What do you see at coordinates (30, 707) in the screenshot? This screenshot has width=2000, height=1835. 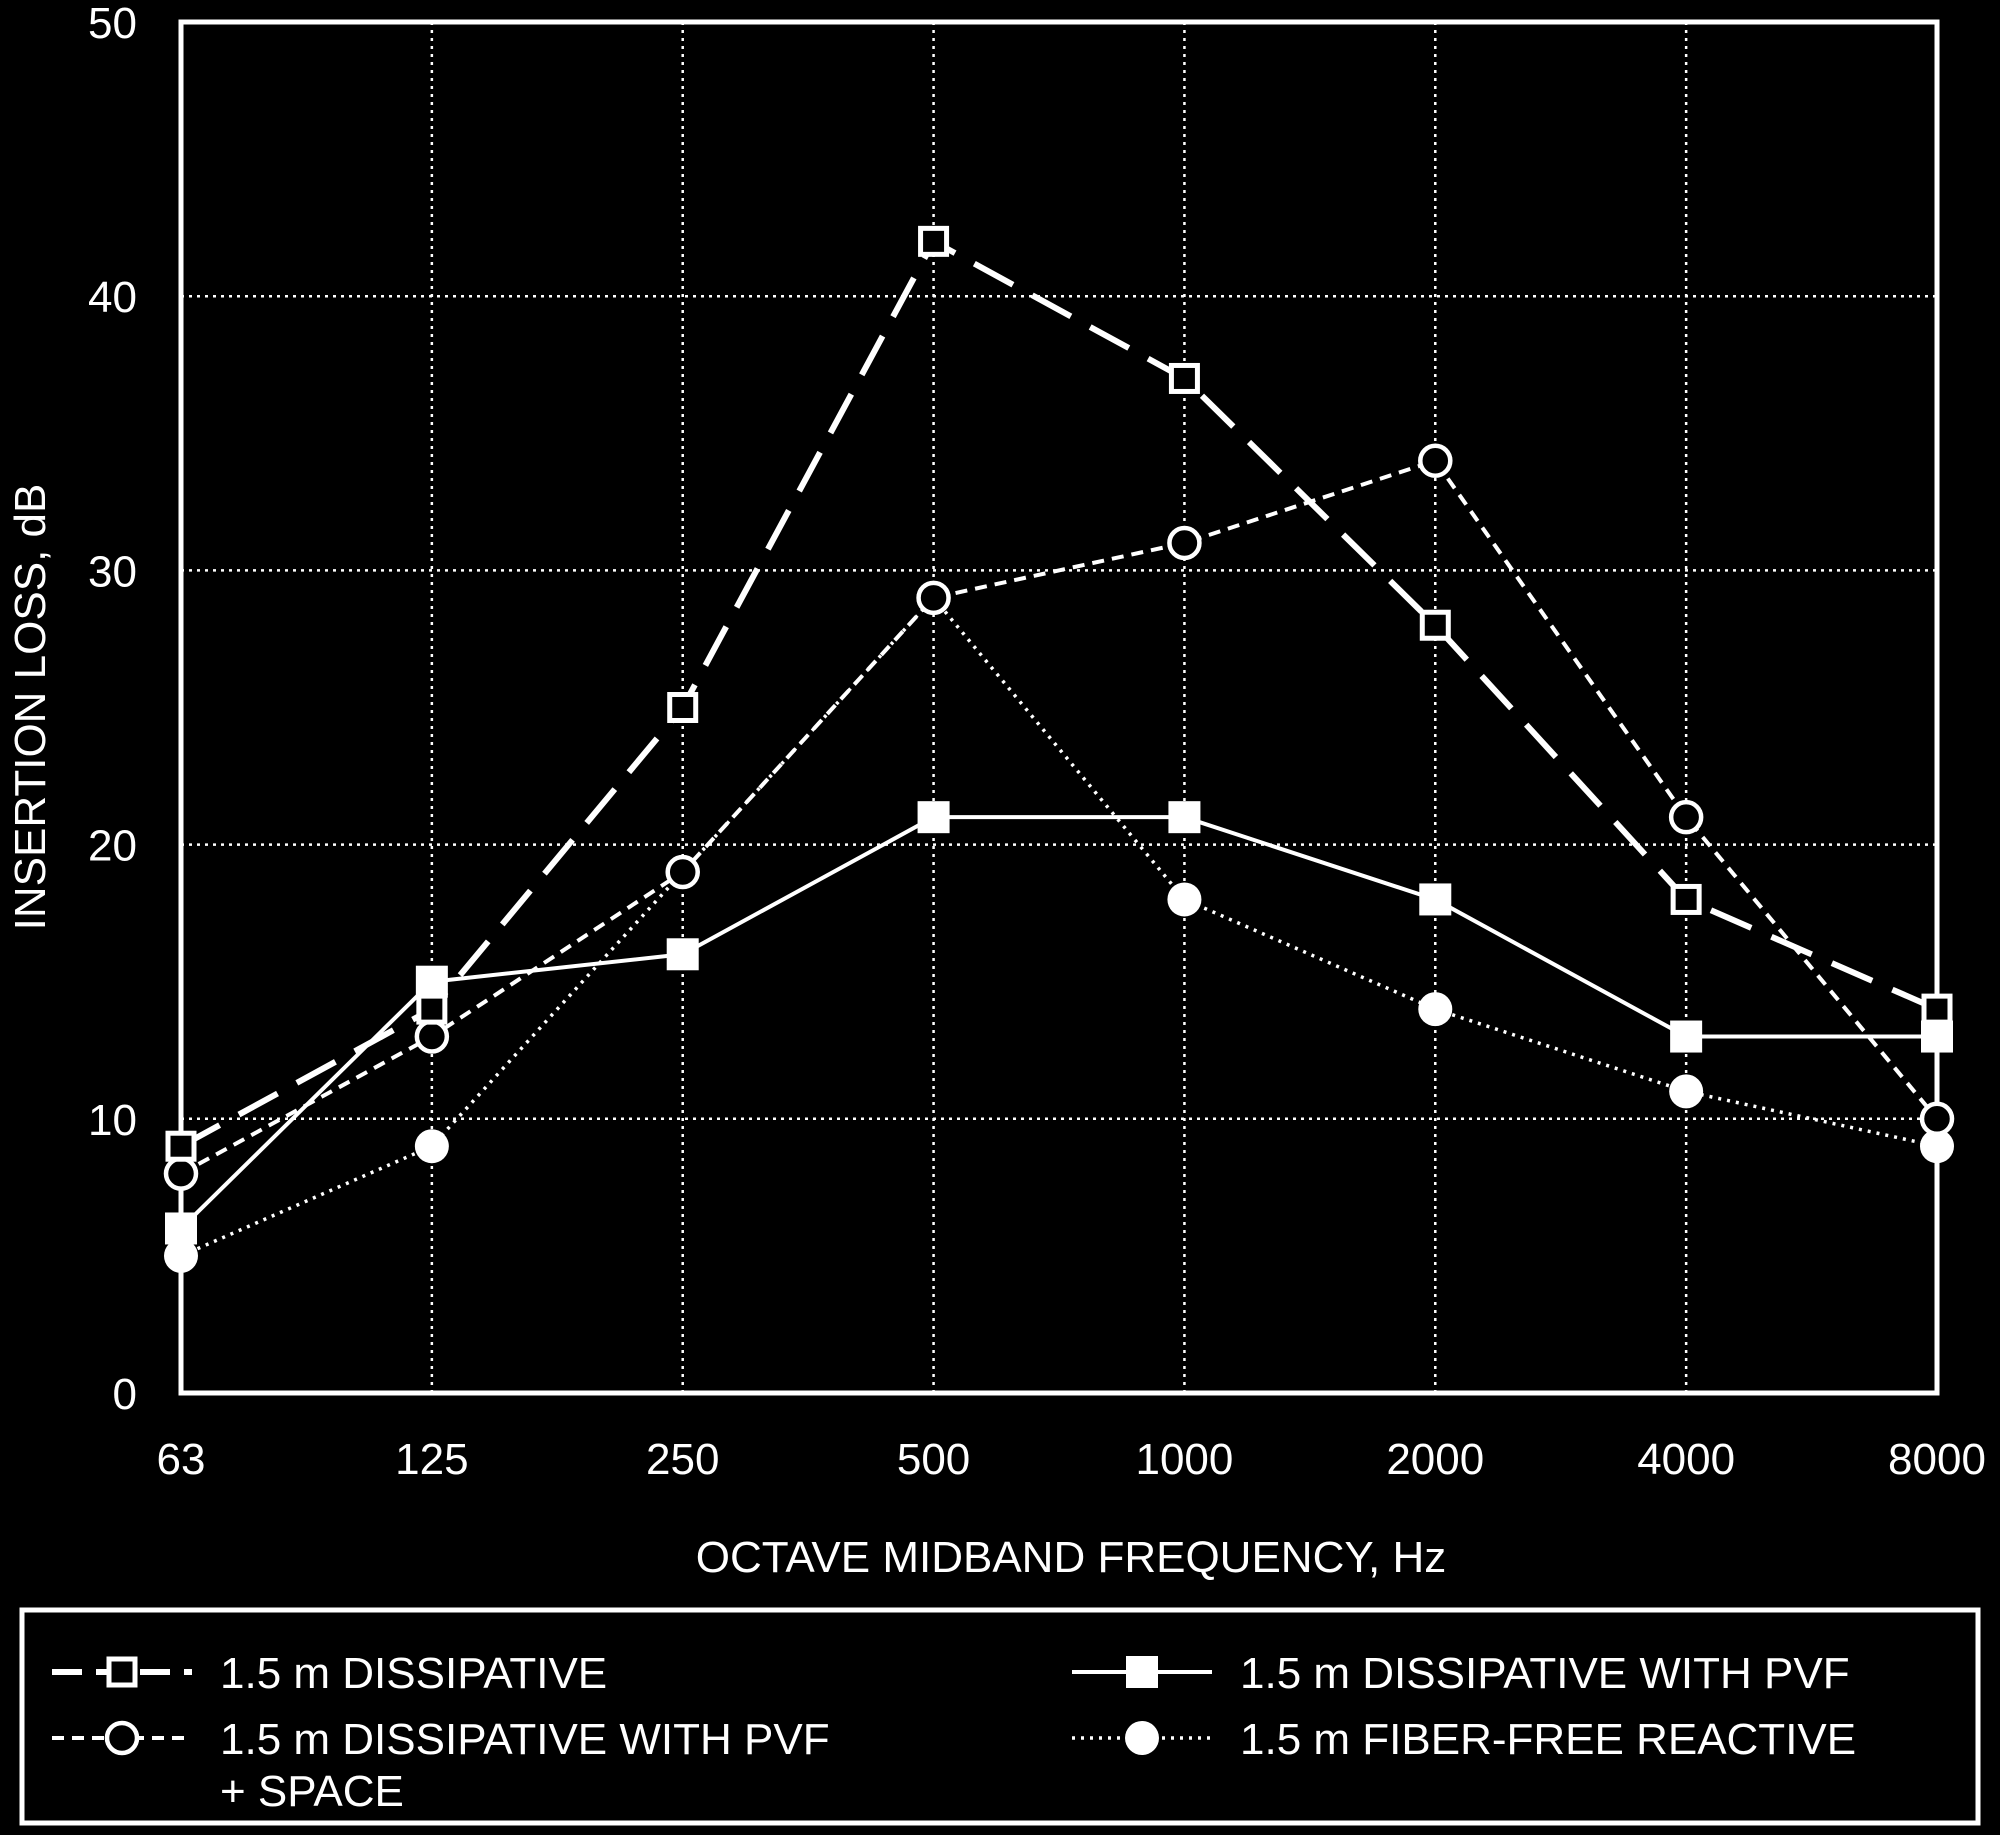 I see `y-axis-label: INSERTION LOSS, dB` at bounding box center [30, 707].